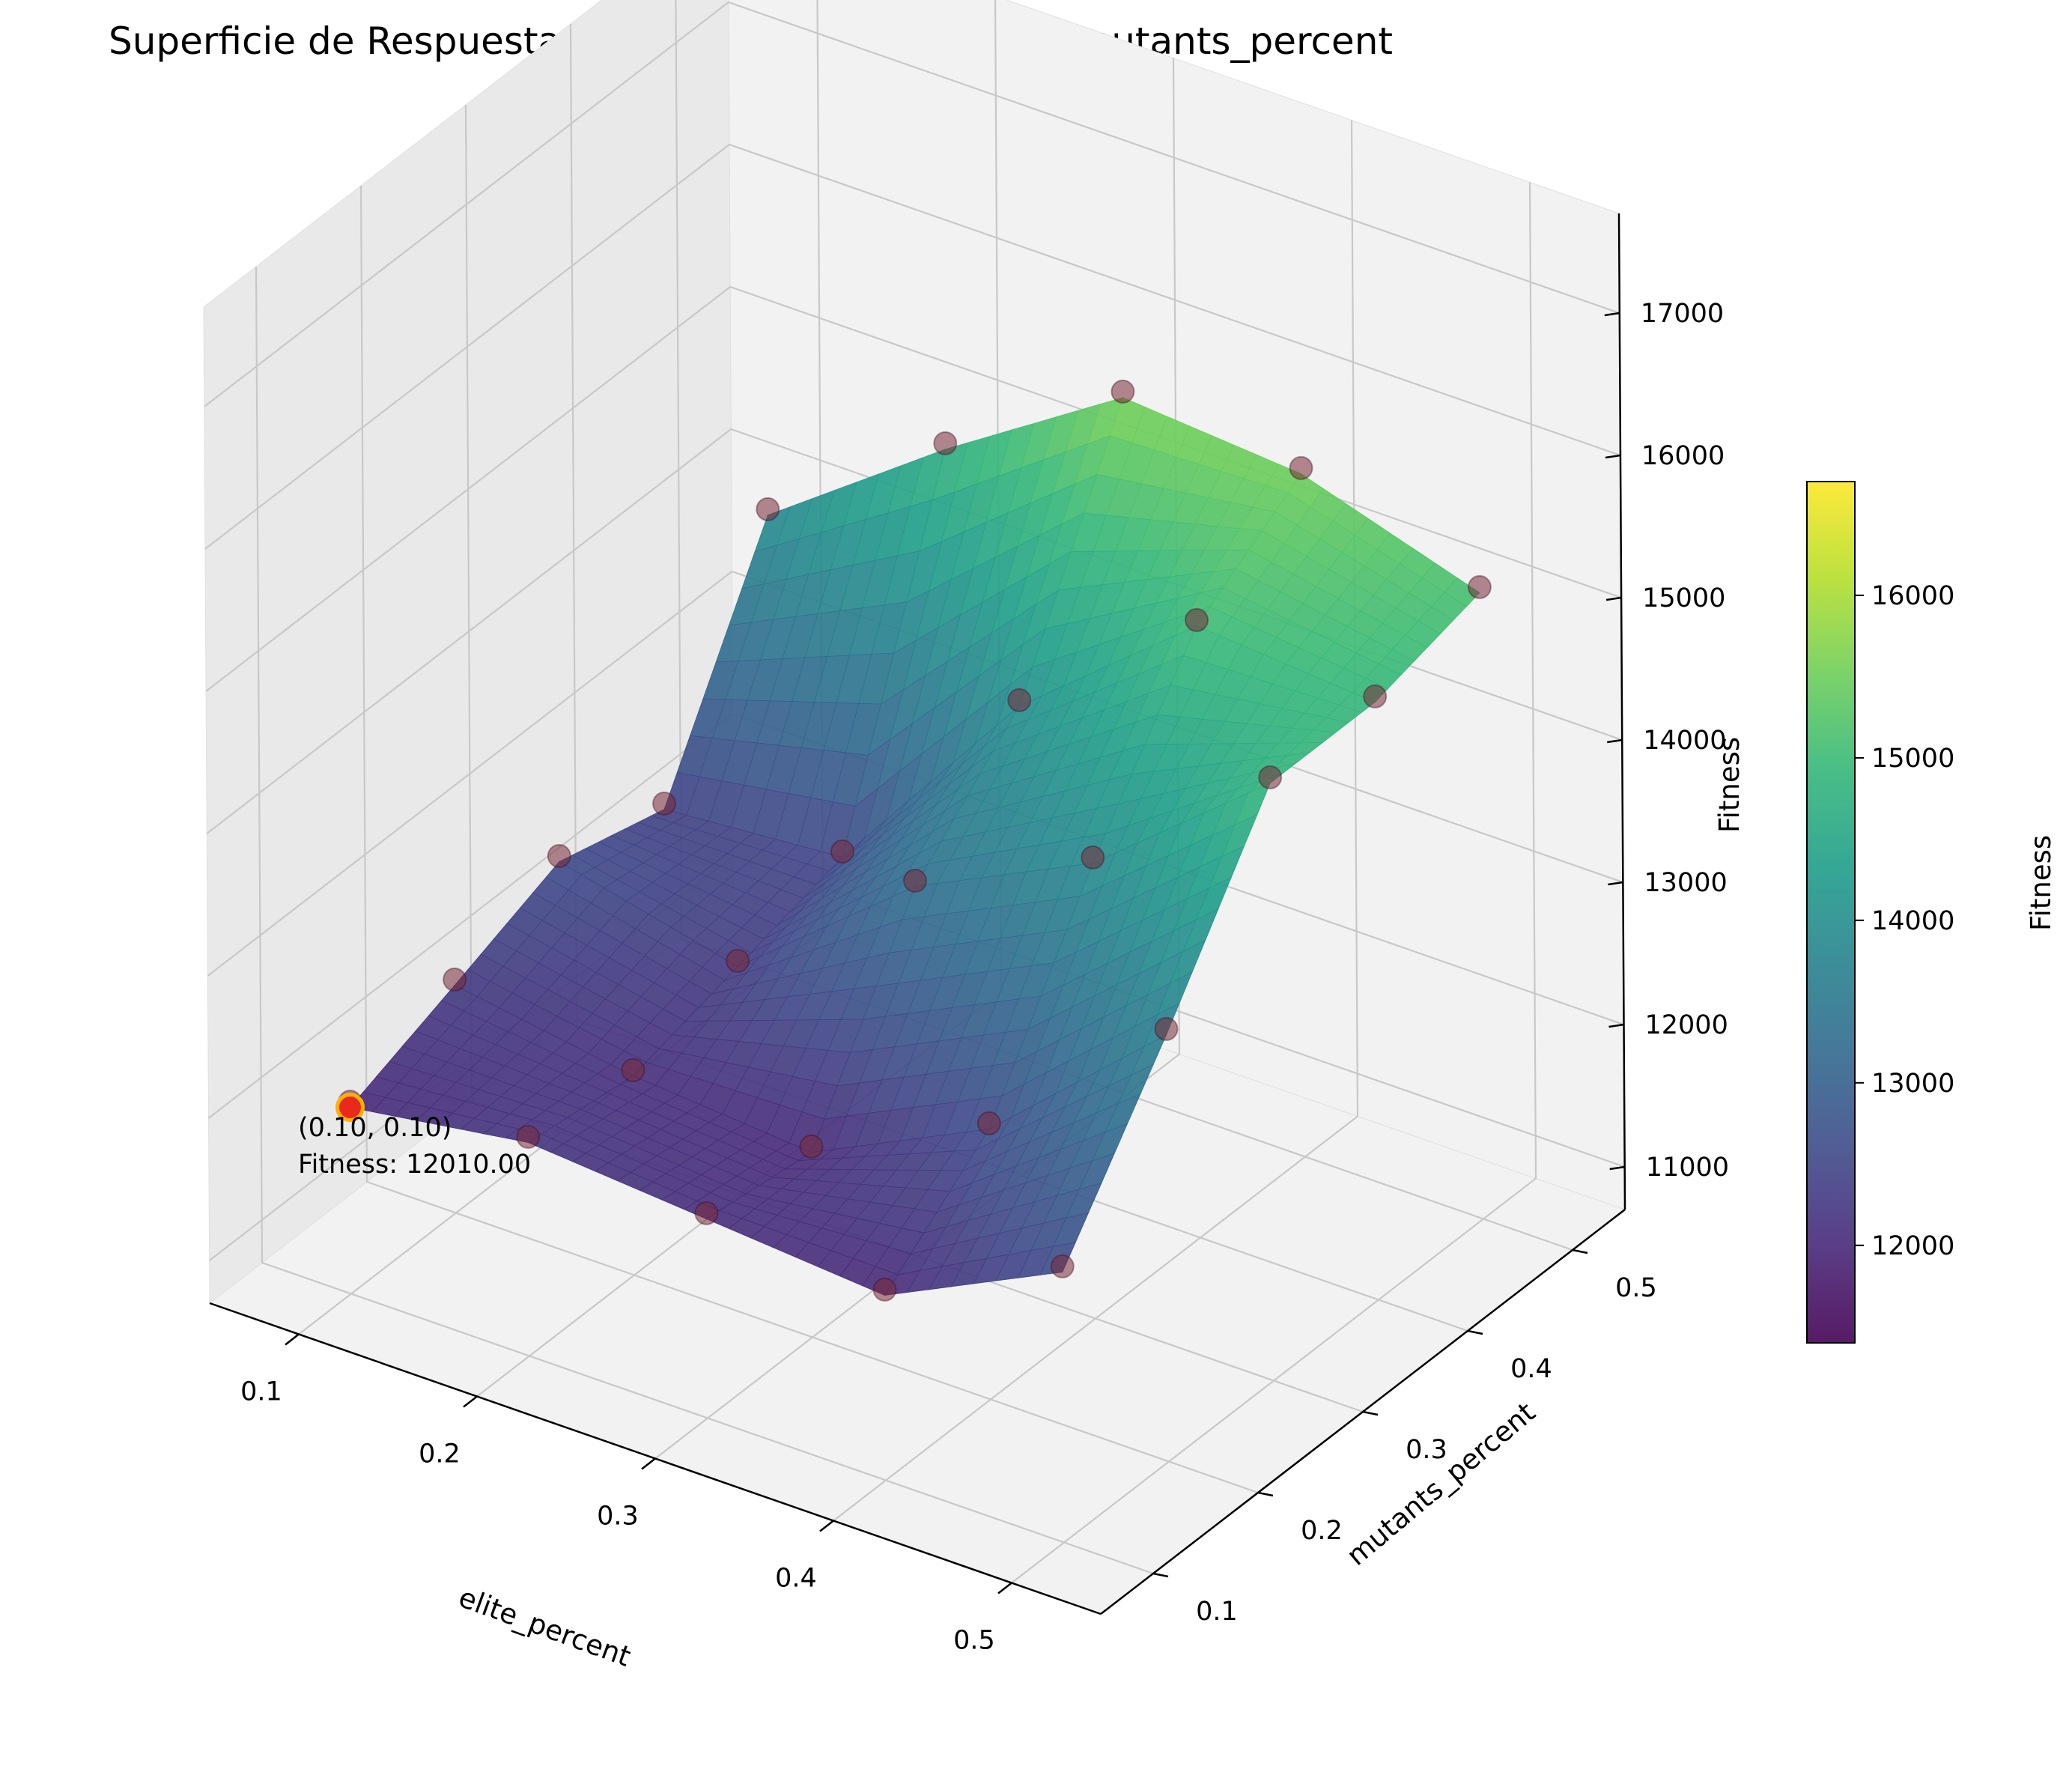 The image size is (2072, 1769). I want to click on y-axis-label: mutants_percent, so click(1440, 1484).